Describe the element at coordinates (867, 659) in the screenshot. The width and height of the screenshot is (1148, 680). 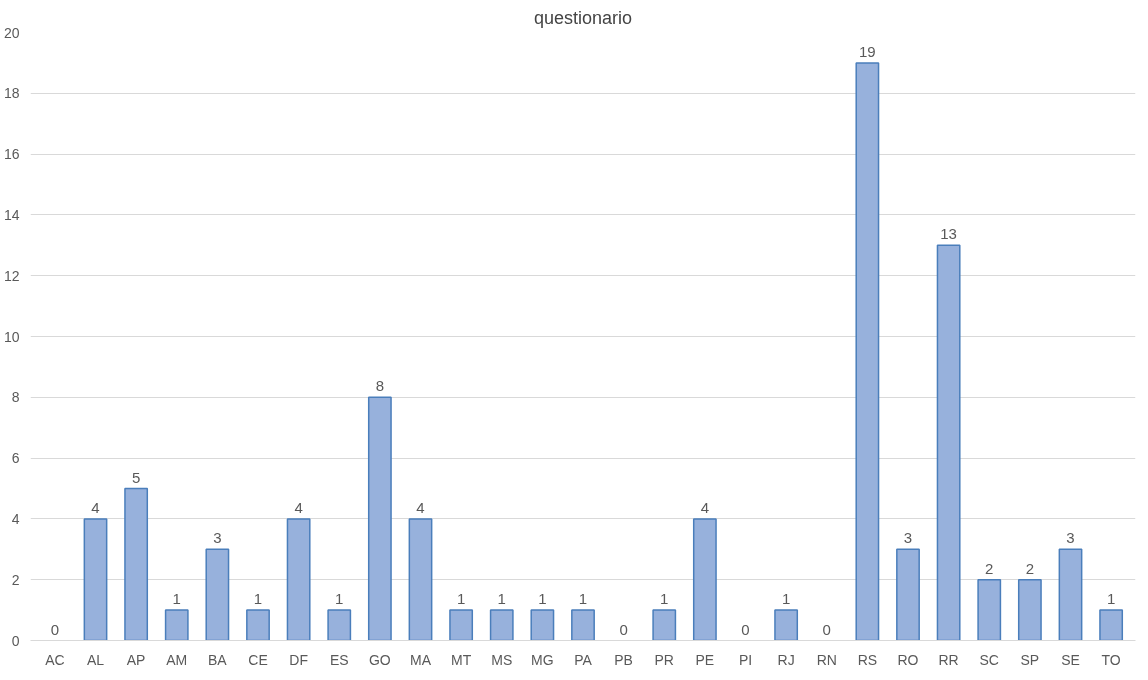
I see `x-tick-label: RS` at that location.